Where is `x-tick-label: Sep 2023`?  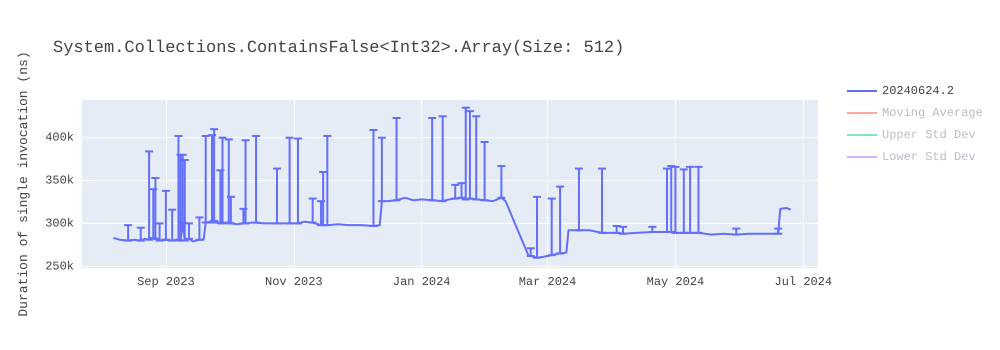
x-tick-label: Sep 2023 is located at coordinates (166, 282).